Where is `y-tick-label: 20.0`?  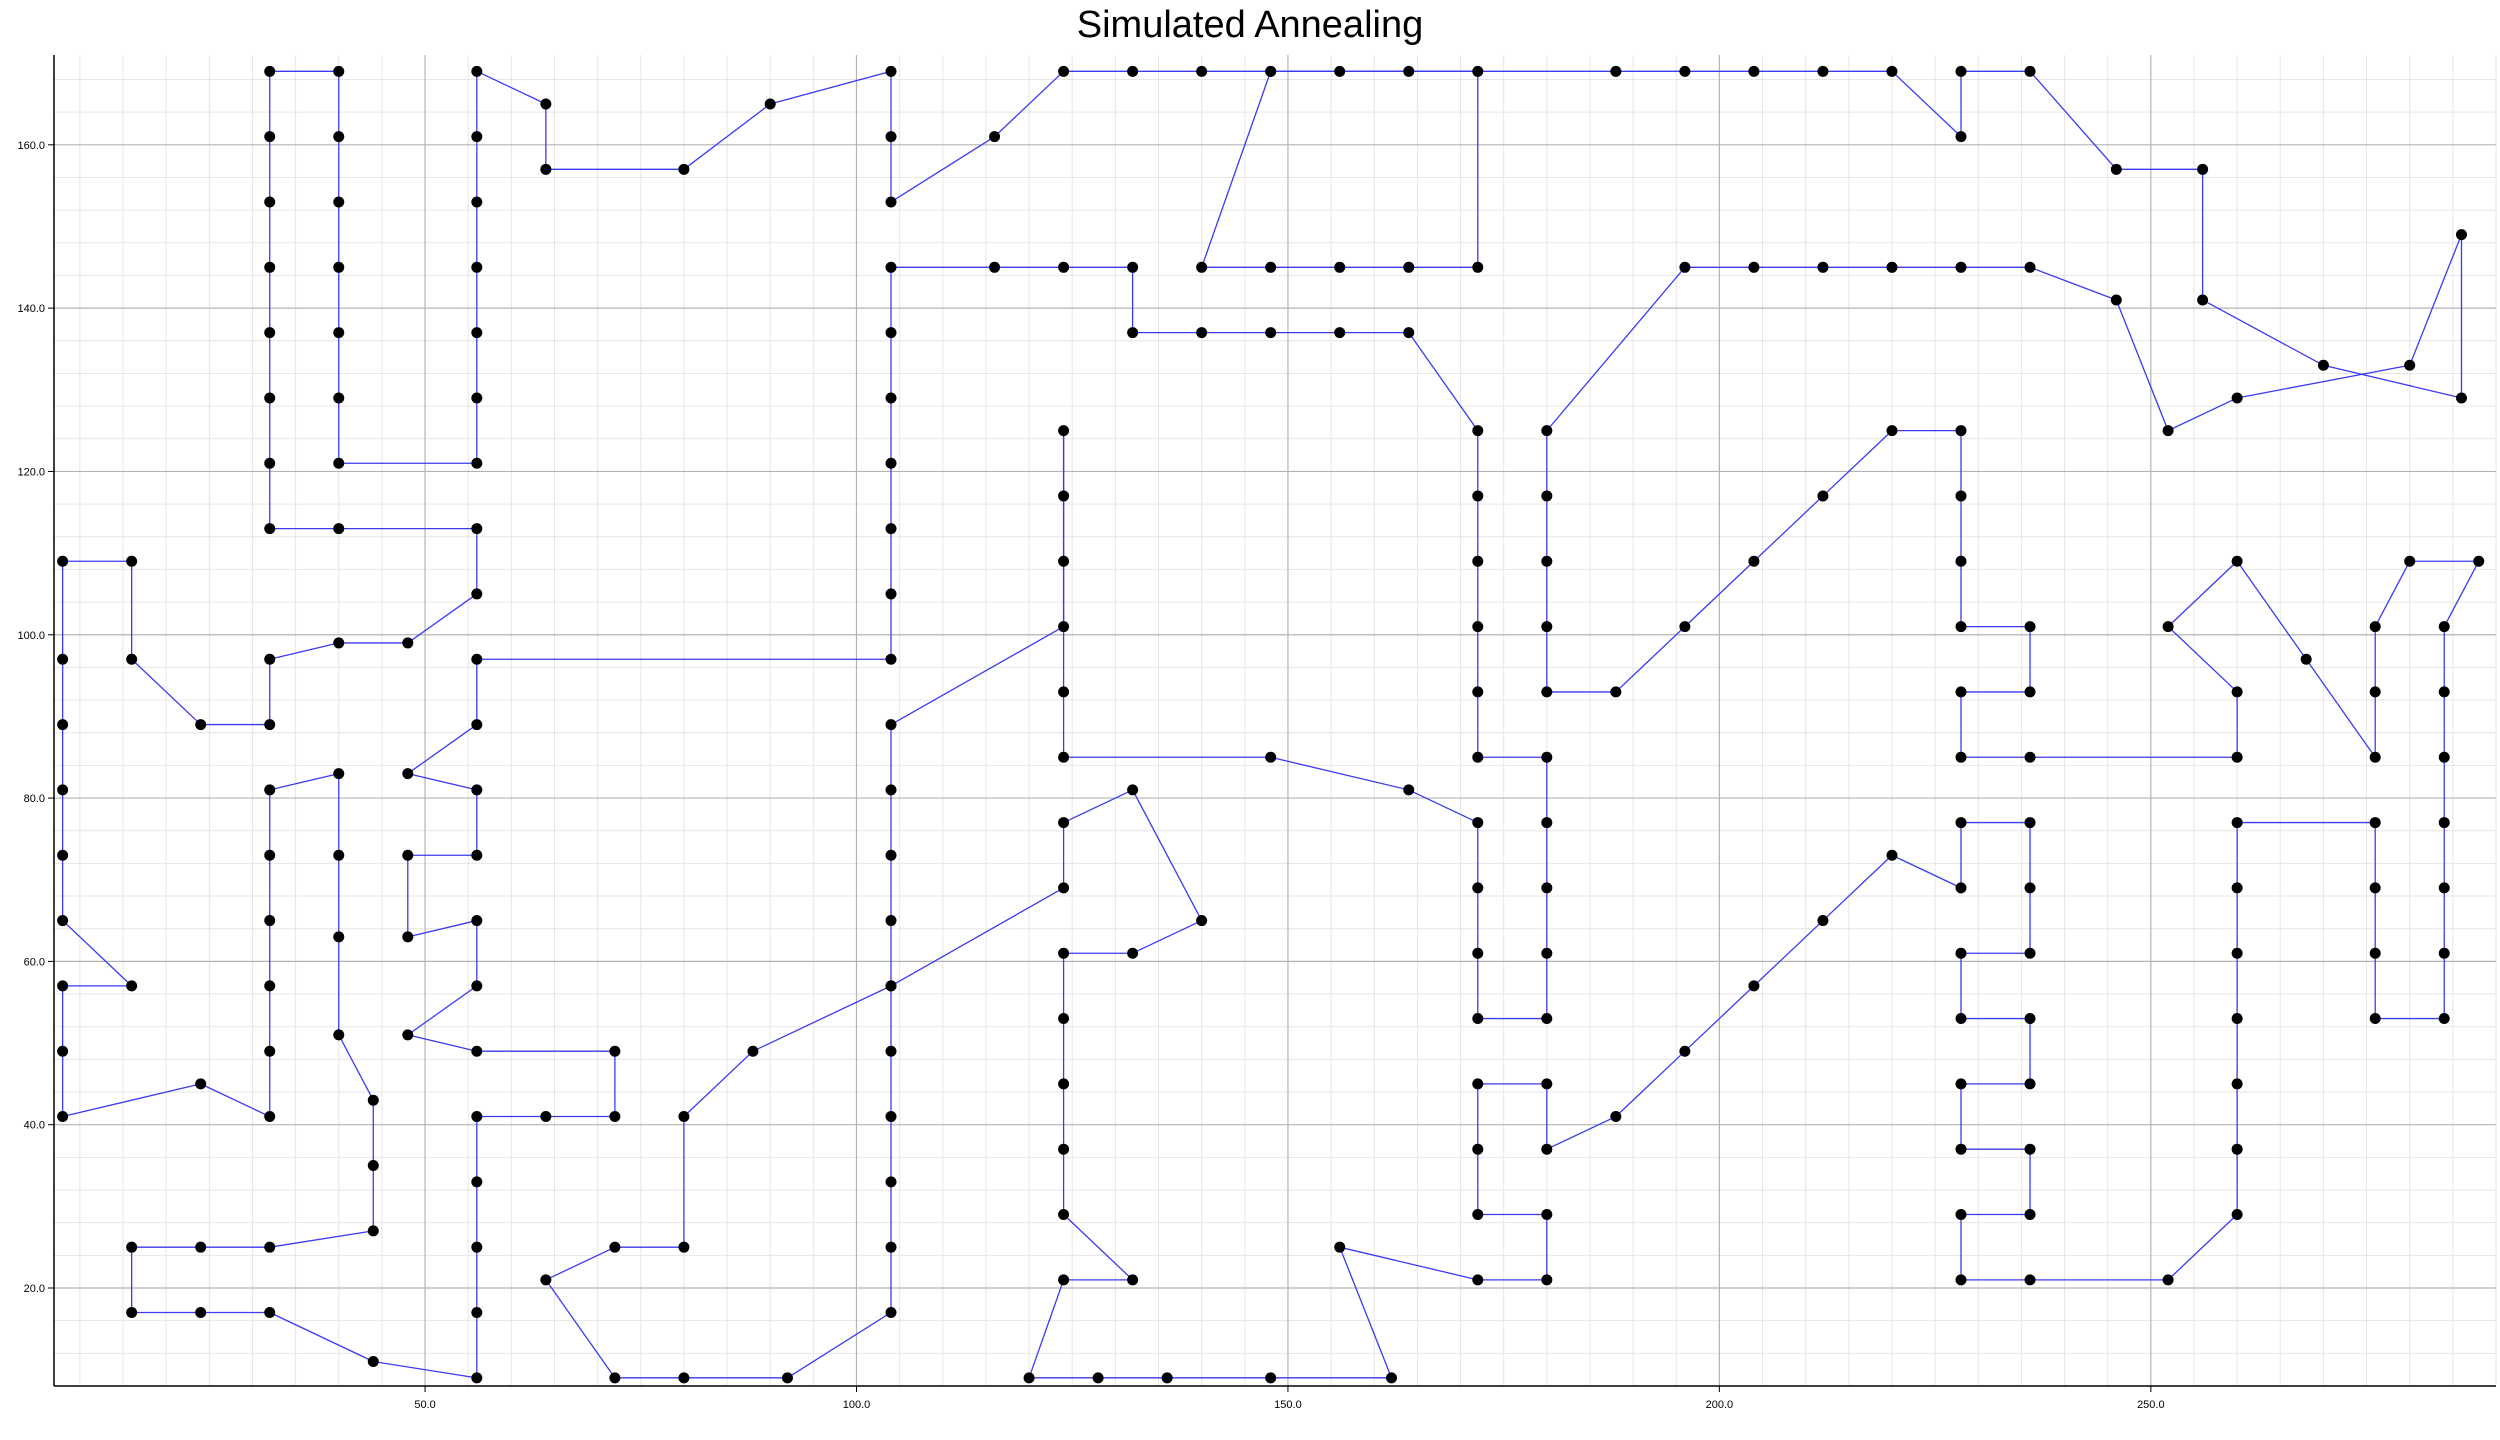 y-tick-label: 20.0 is located at coordinates (34, 1289).